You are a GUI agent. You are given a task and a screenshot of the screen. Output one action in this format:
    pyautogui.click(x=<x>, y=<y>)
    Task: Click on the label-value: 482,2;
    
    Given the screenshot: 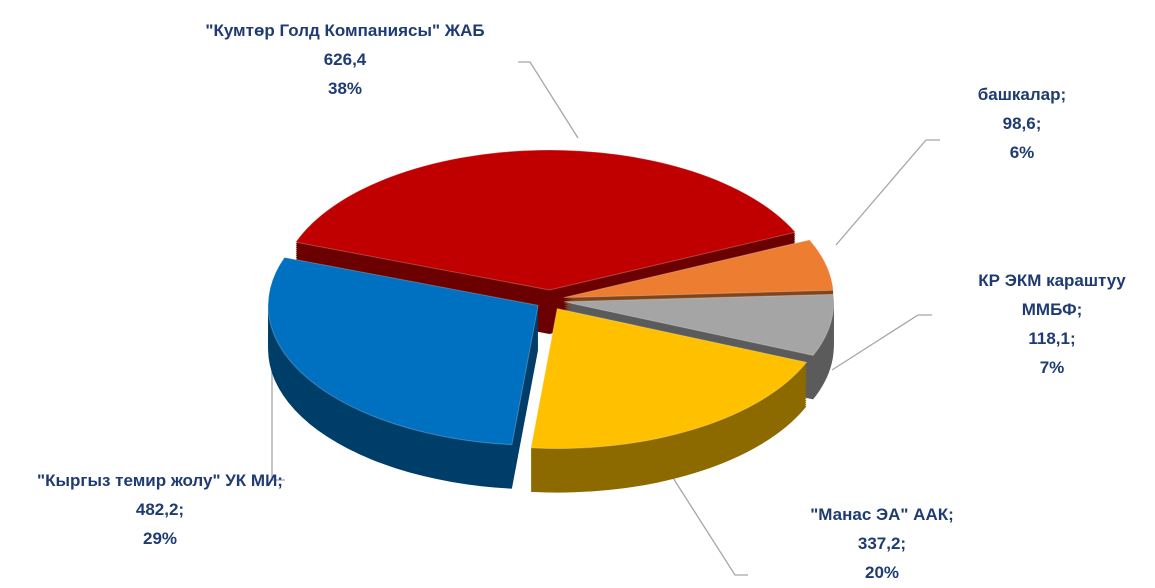 What is the action you would take?
    pyautogui.click(x=160, y=509)
    